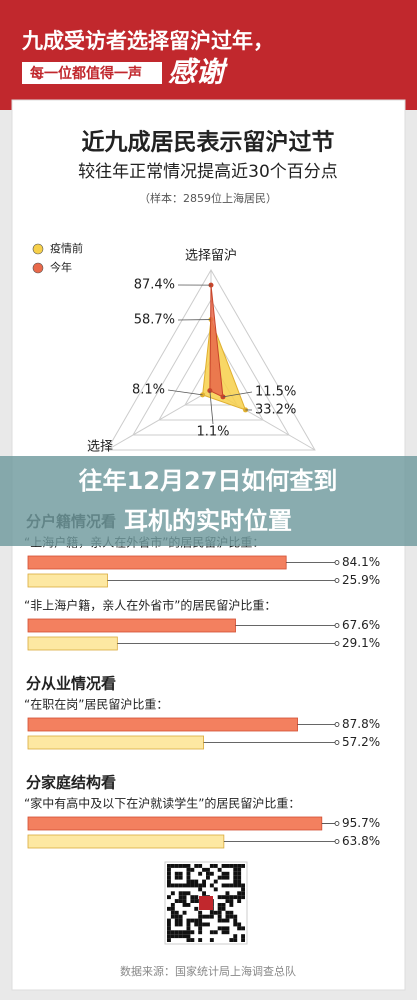 The width and height of the screenshot is (417, 1000). Describe the element at coordinates (66, 248) in the screenshot. I see `legend-label: 疫情前` at that location.